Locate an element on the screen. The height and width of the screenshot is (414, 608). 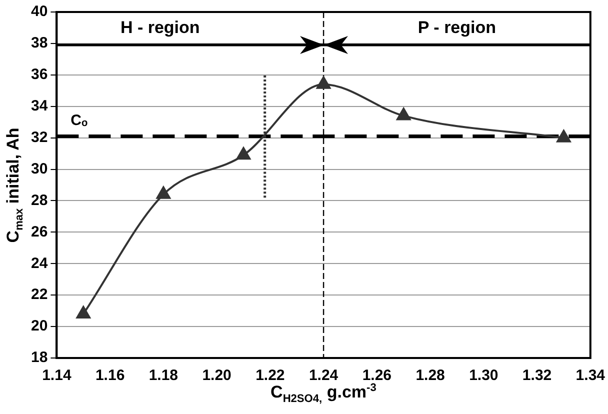
x-tick-label: 1.22 is located at coordinates (270, 375).